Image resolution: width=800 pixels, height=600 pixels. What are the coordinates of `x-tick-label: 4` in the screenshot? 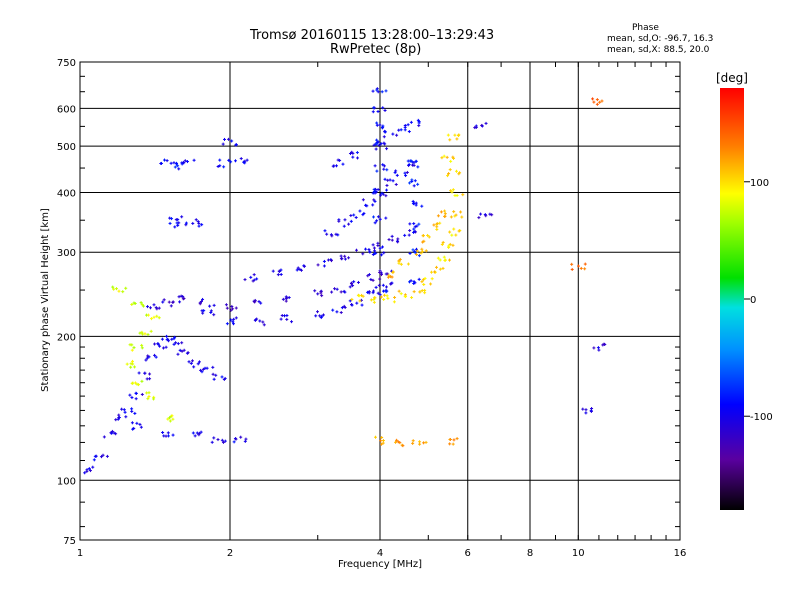 It's located at (380, 553).